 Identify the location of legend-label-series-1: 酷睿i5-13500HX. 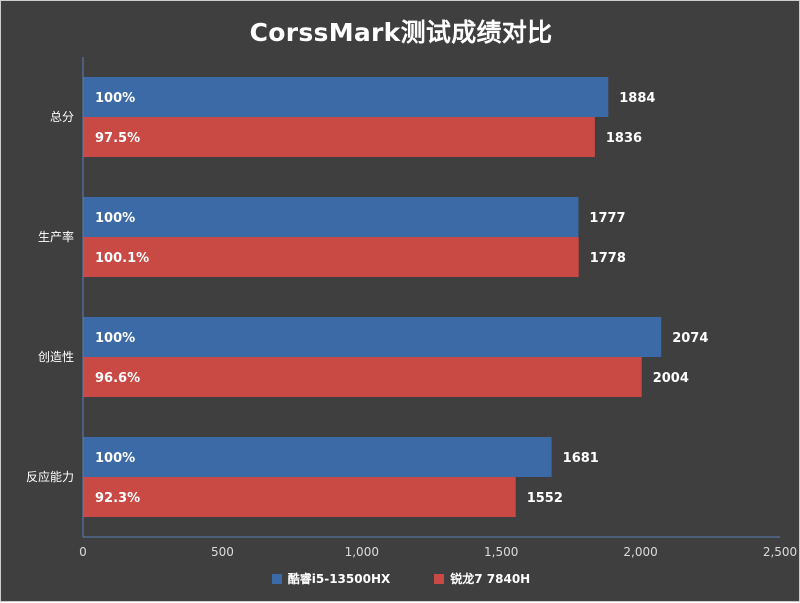
(339, 579).